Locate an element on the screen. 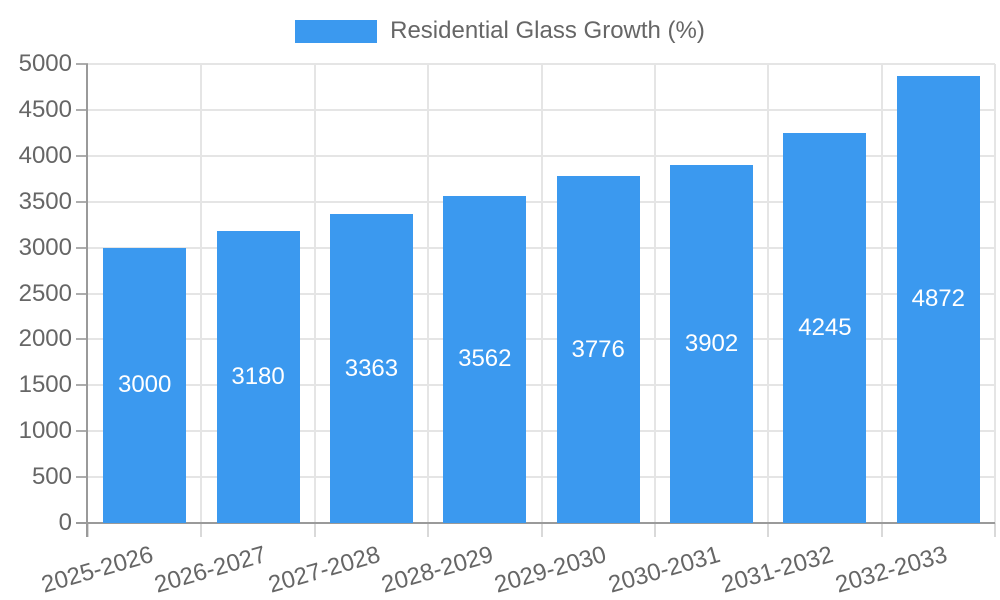 The width and height of the screenshot is (1000, 600). bar-value-label: 3562 is located at coordinates (485, 359).